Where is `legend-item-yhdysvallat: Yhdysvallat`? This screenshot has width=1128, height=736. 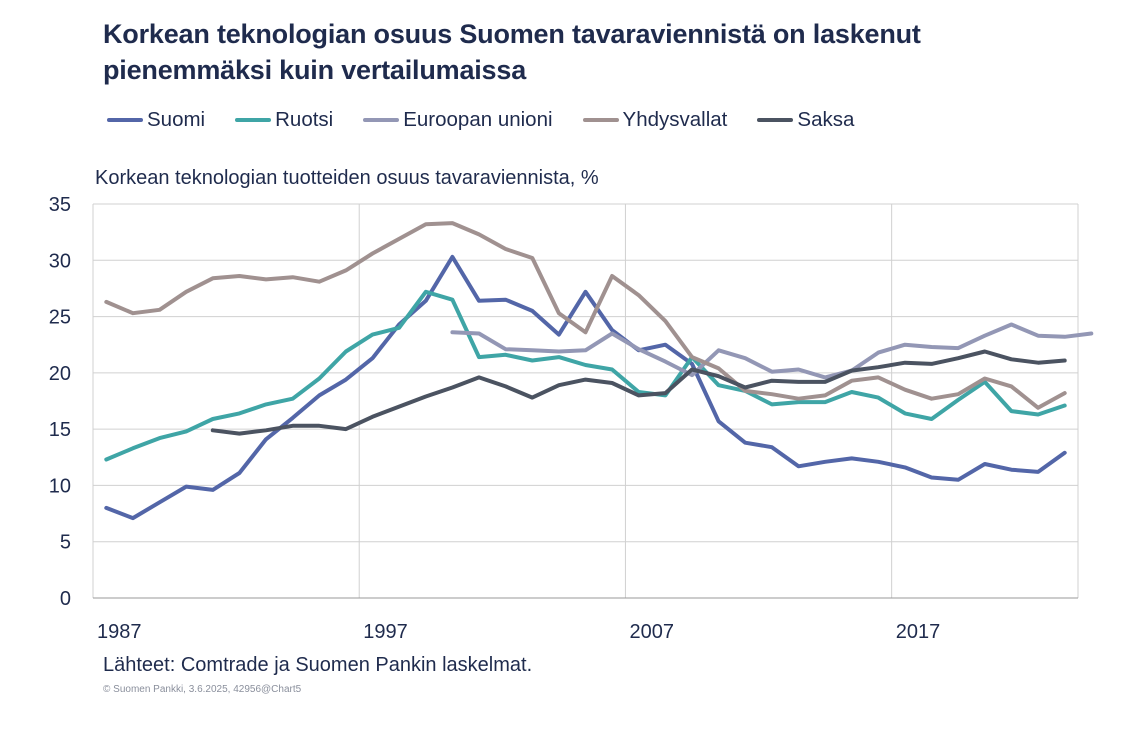 legend-item-yhdysvallat: Yhdysvallat is located at coordinates (655, 120).